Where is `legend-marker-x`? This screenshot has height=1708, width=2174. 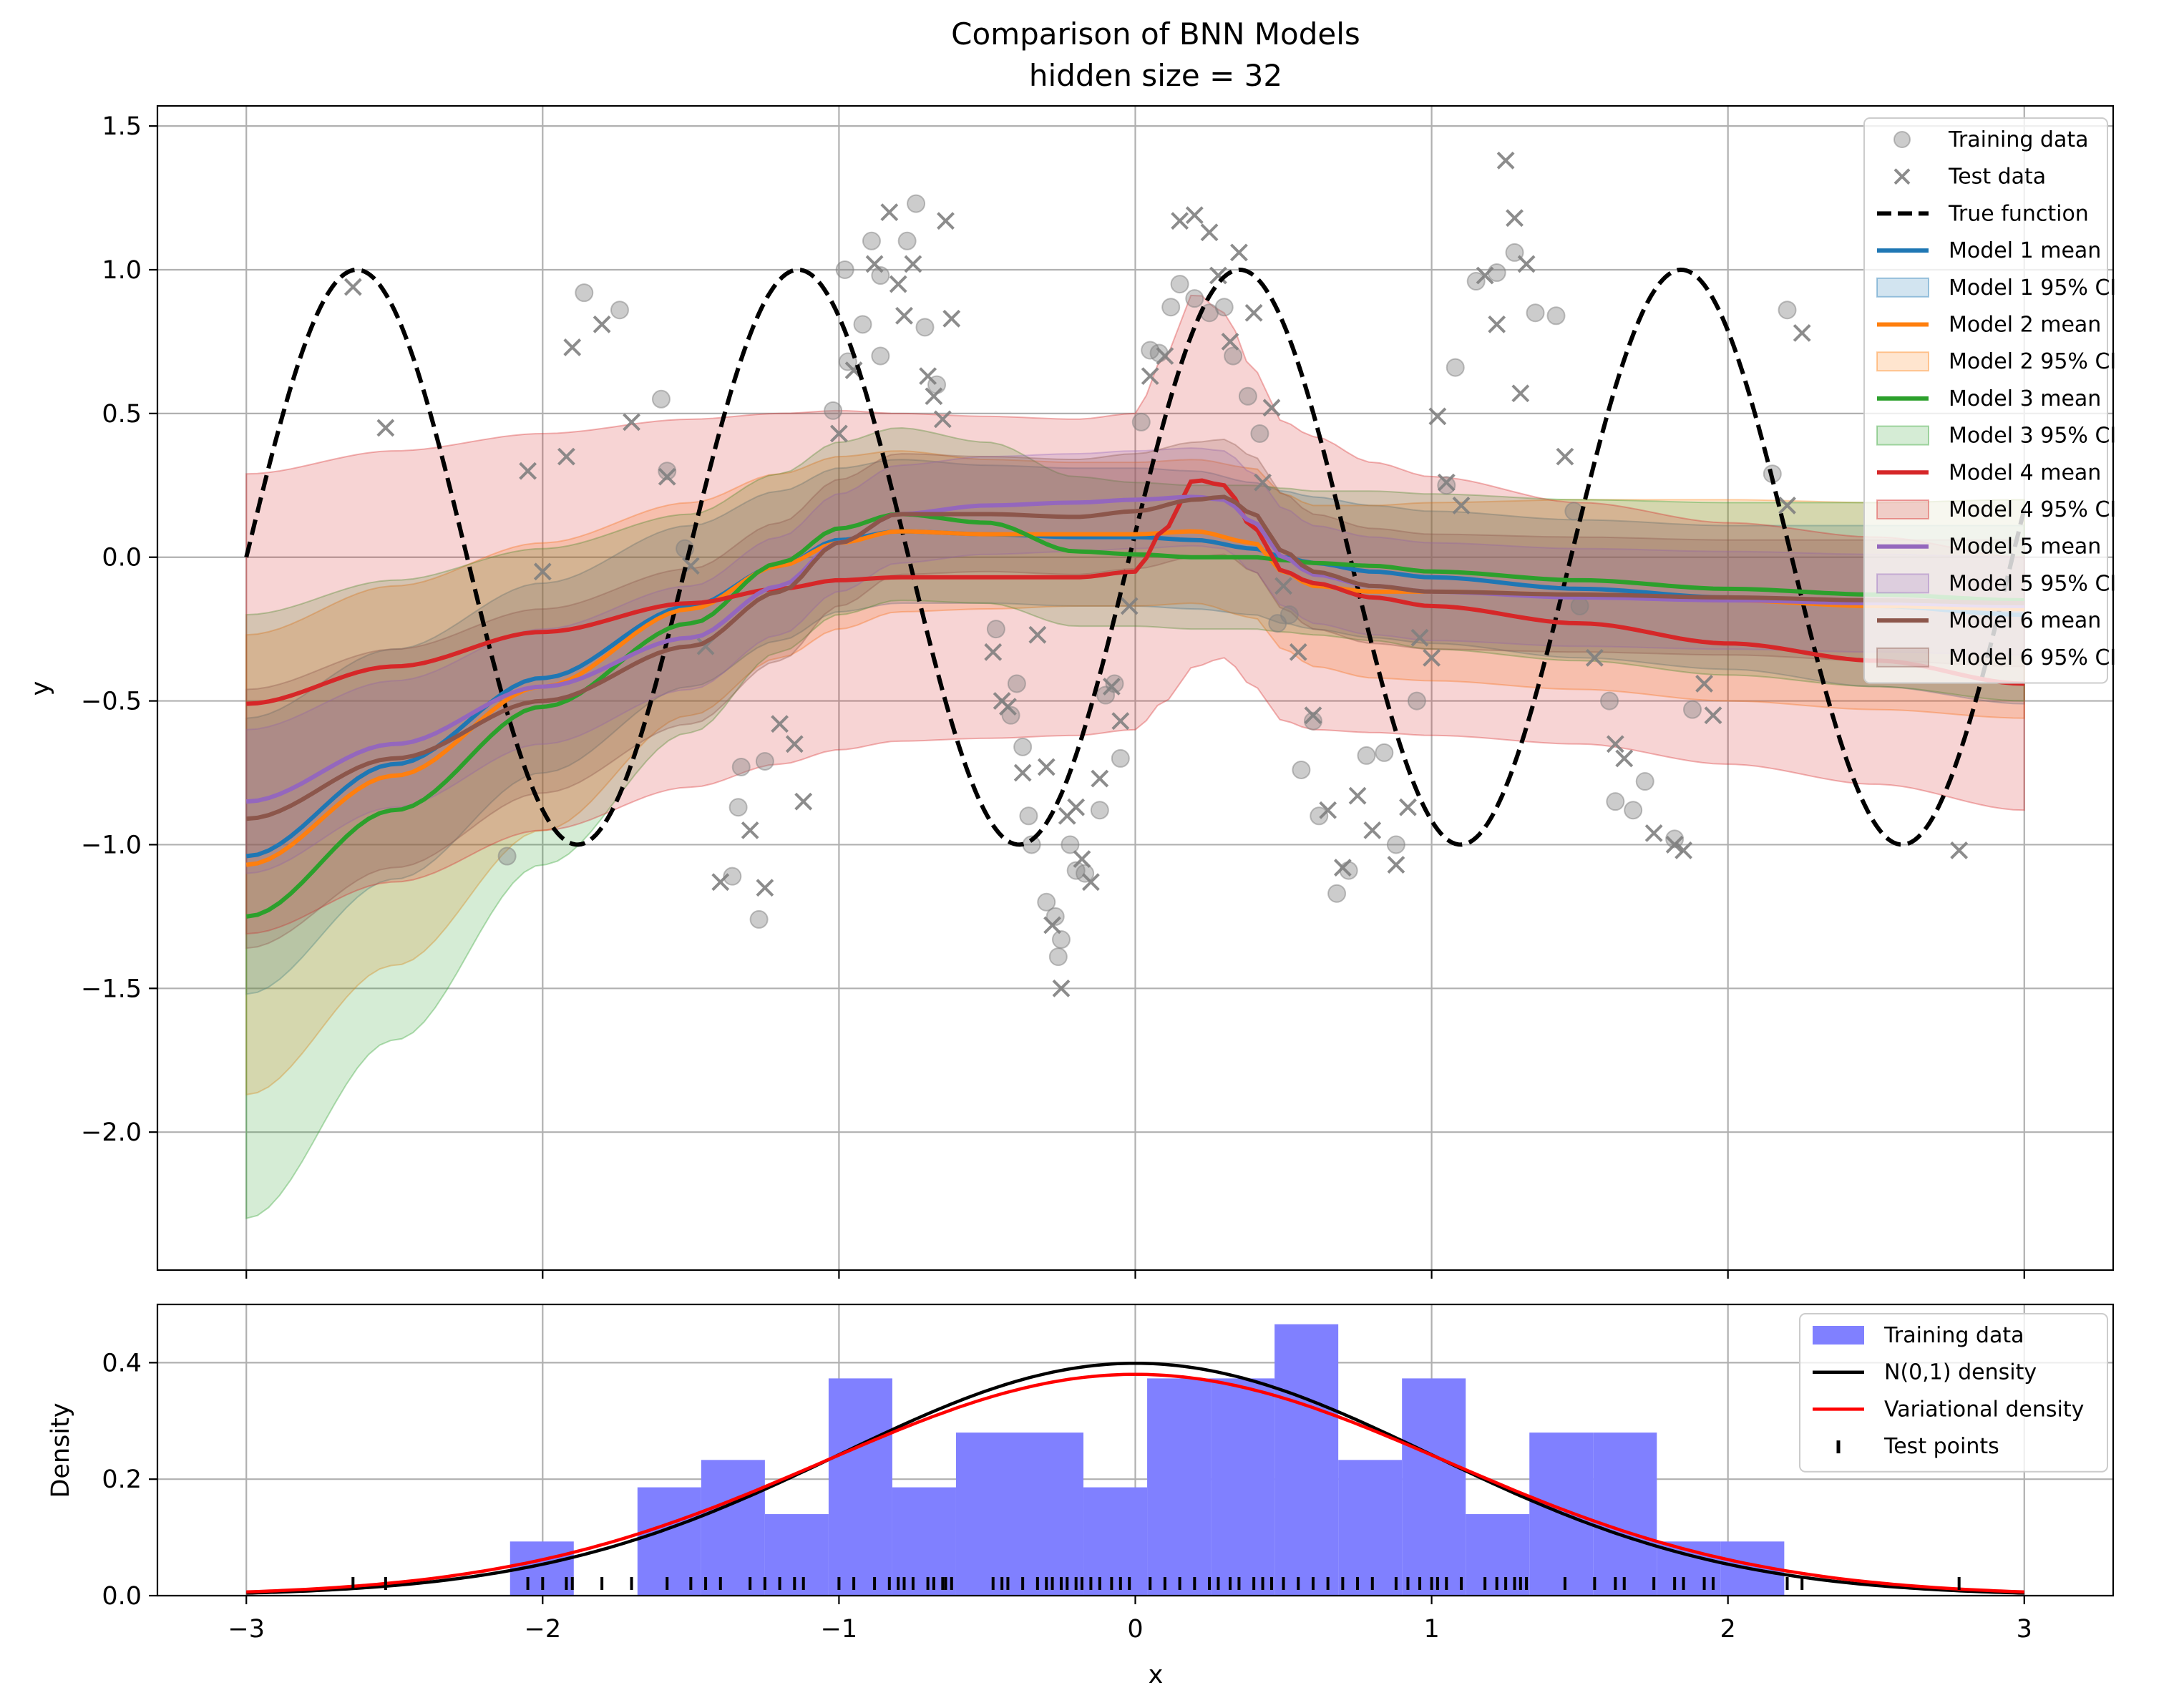
legend-marker-x is located at coordinates (1902, 176).